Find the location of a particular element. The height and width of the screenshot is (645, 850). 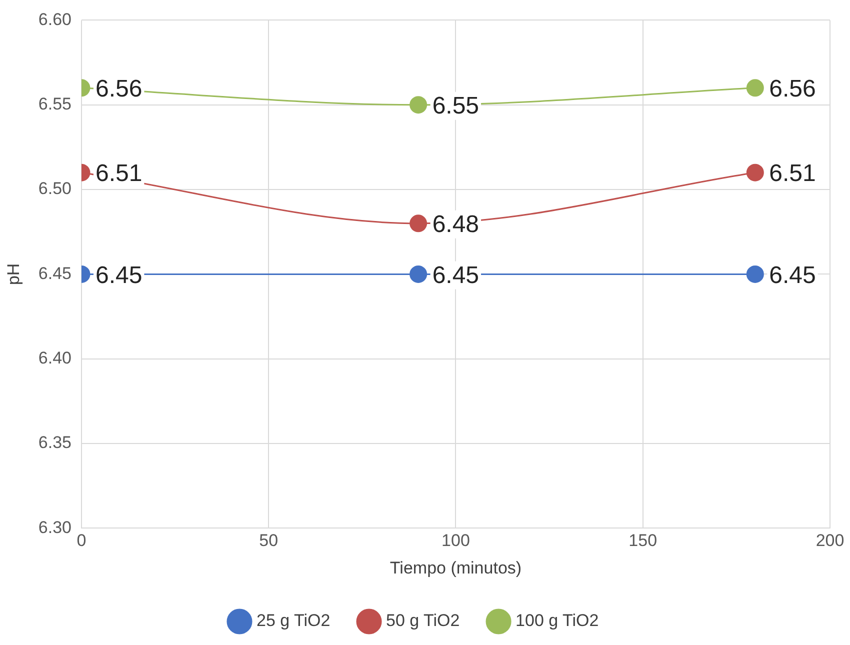

x-tick-label: 150 is located at coordinates (643, 540).